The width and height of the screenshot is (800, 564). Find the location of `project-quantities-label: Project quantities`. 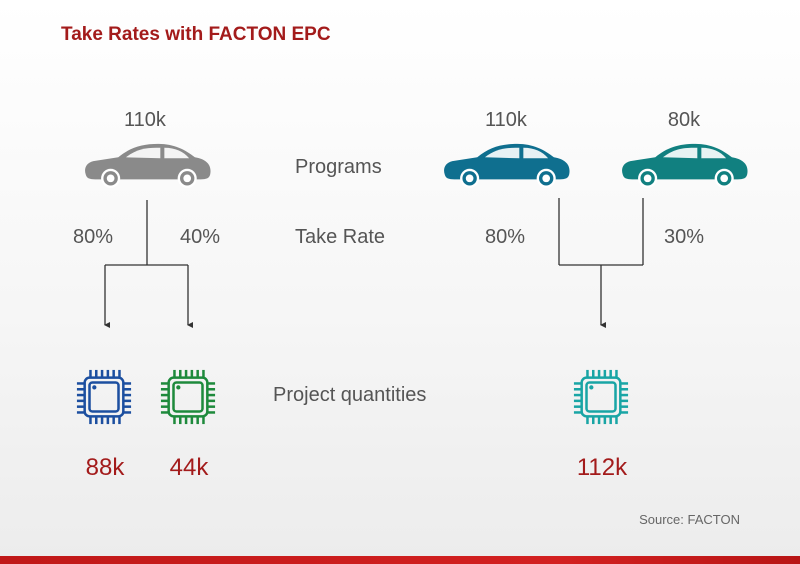

project-quantities-label: Project quantities is located at coordinates (350, 395).